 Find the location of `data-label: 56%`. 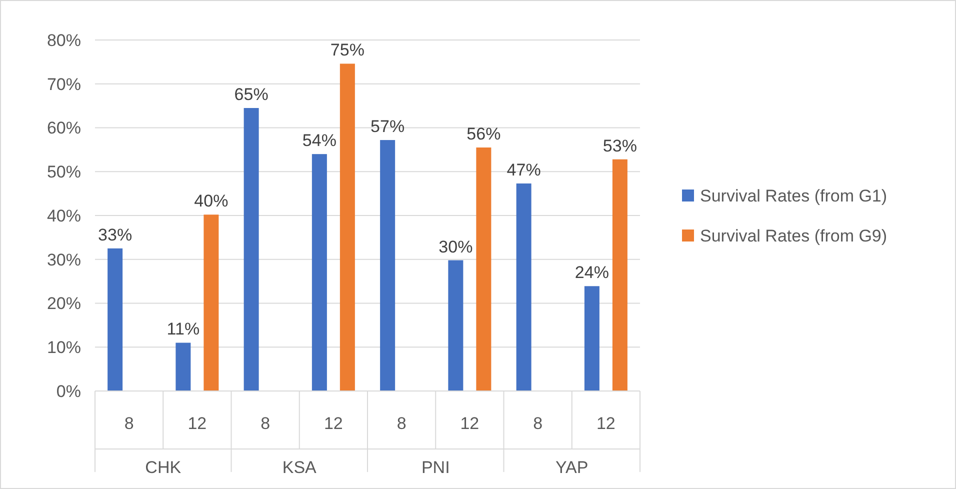

data-label: 56% is located at coordinates (483, 134).